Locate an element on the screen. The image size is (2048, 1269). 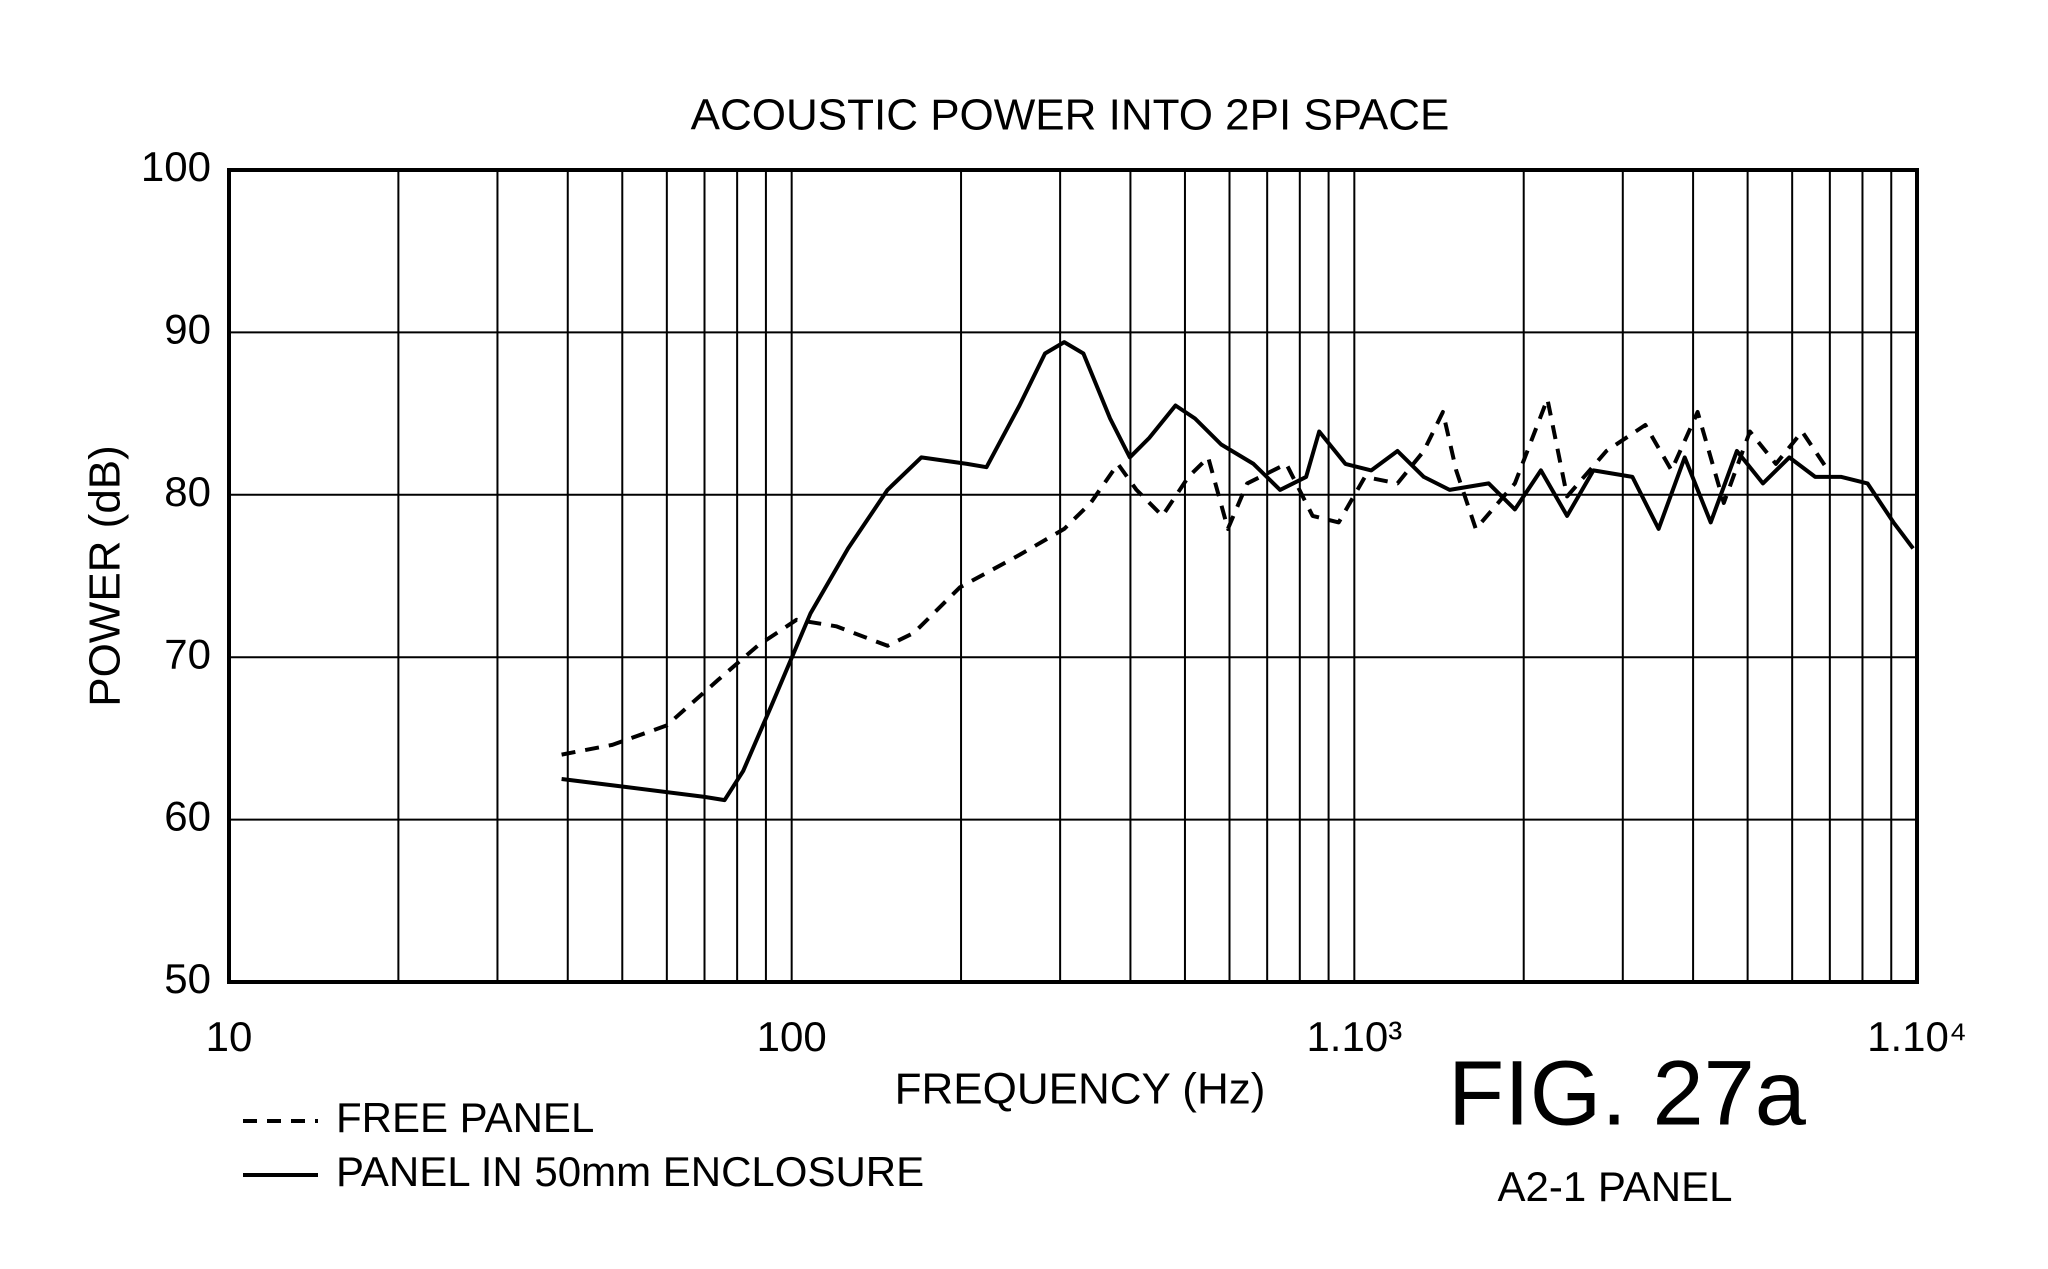
y-tick-label: 60 is located at coordinates (187, 816).